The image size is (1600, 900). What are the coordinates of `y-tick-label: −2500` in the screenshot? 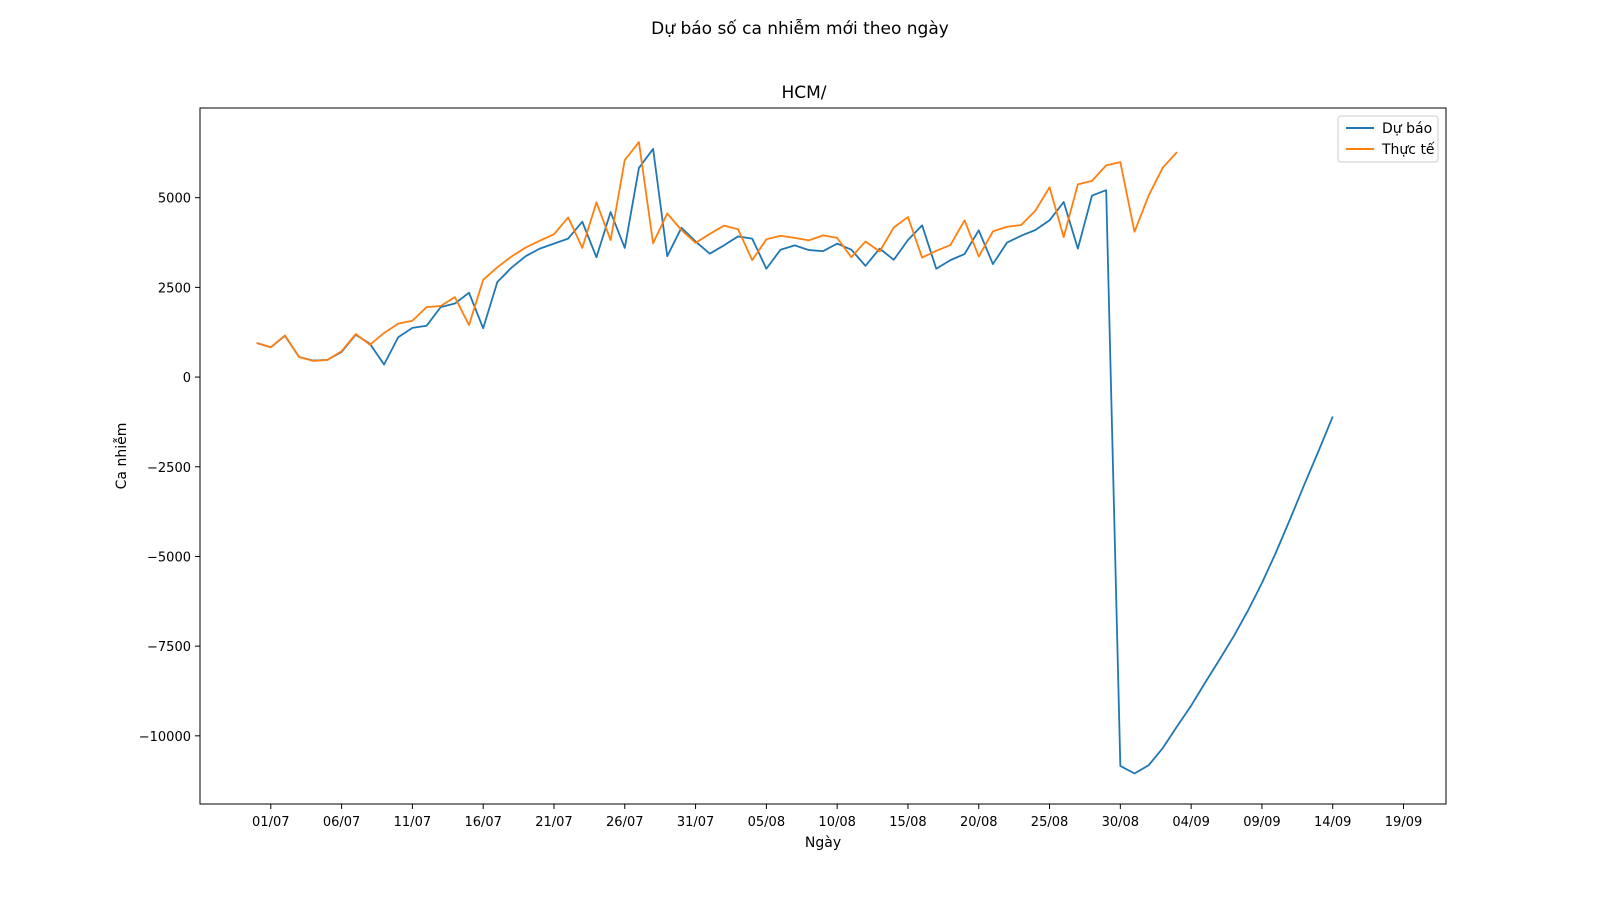 It's located at (169, 468).